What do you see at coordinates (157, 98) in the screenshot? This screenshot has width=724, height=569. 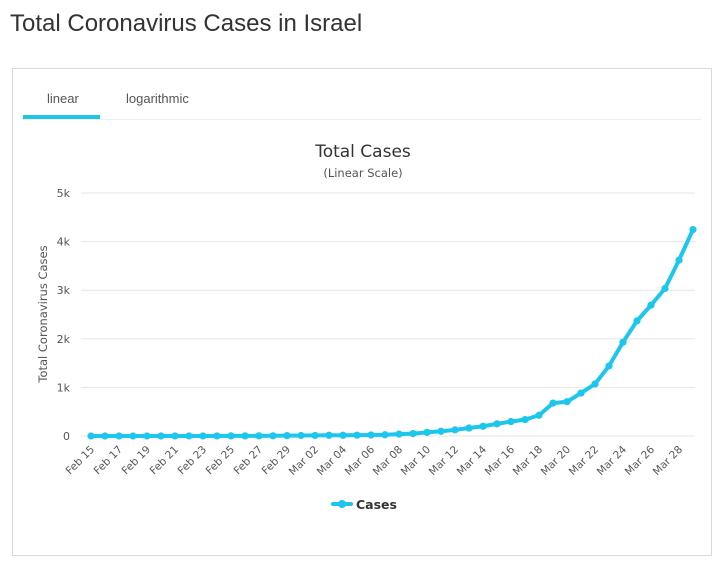 I see `tab-logarithmic: logarithmic` at bounding box center [157, 98].